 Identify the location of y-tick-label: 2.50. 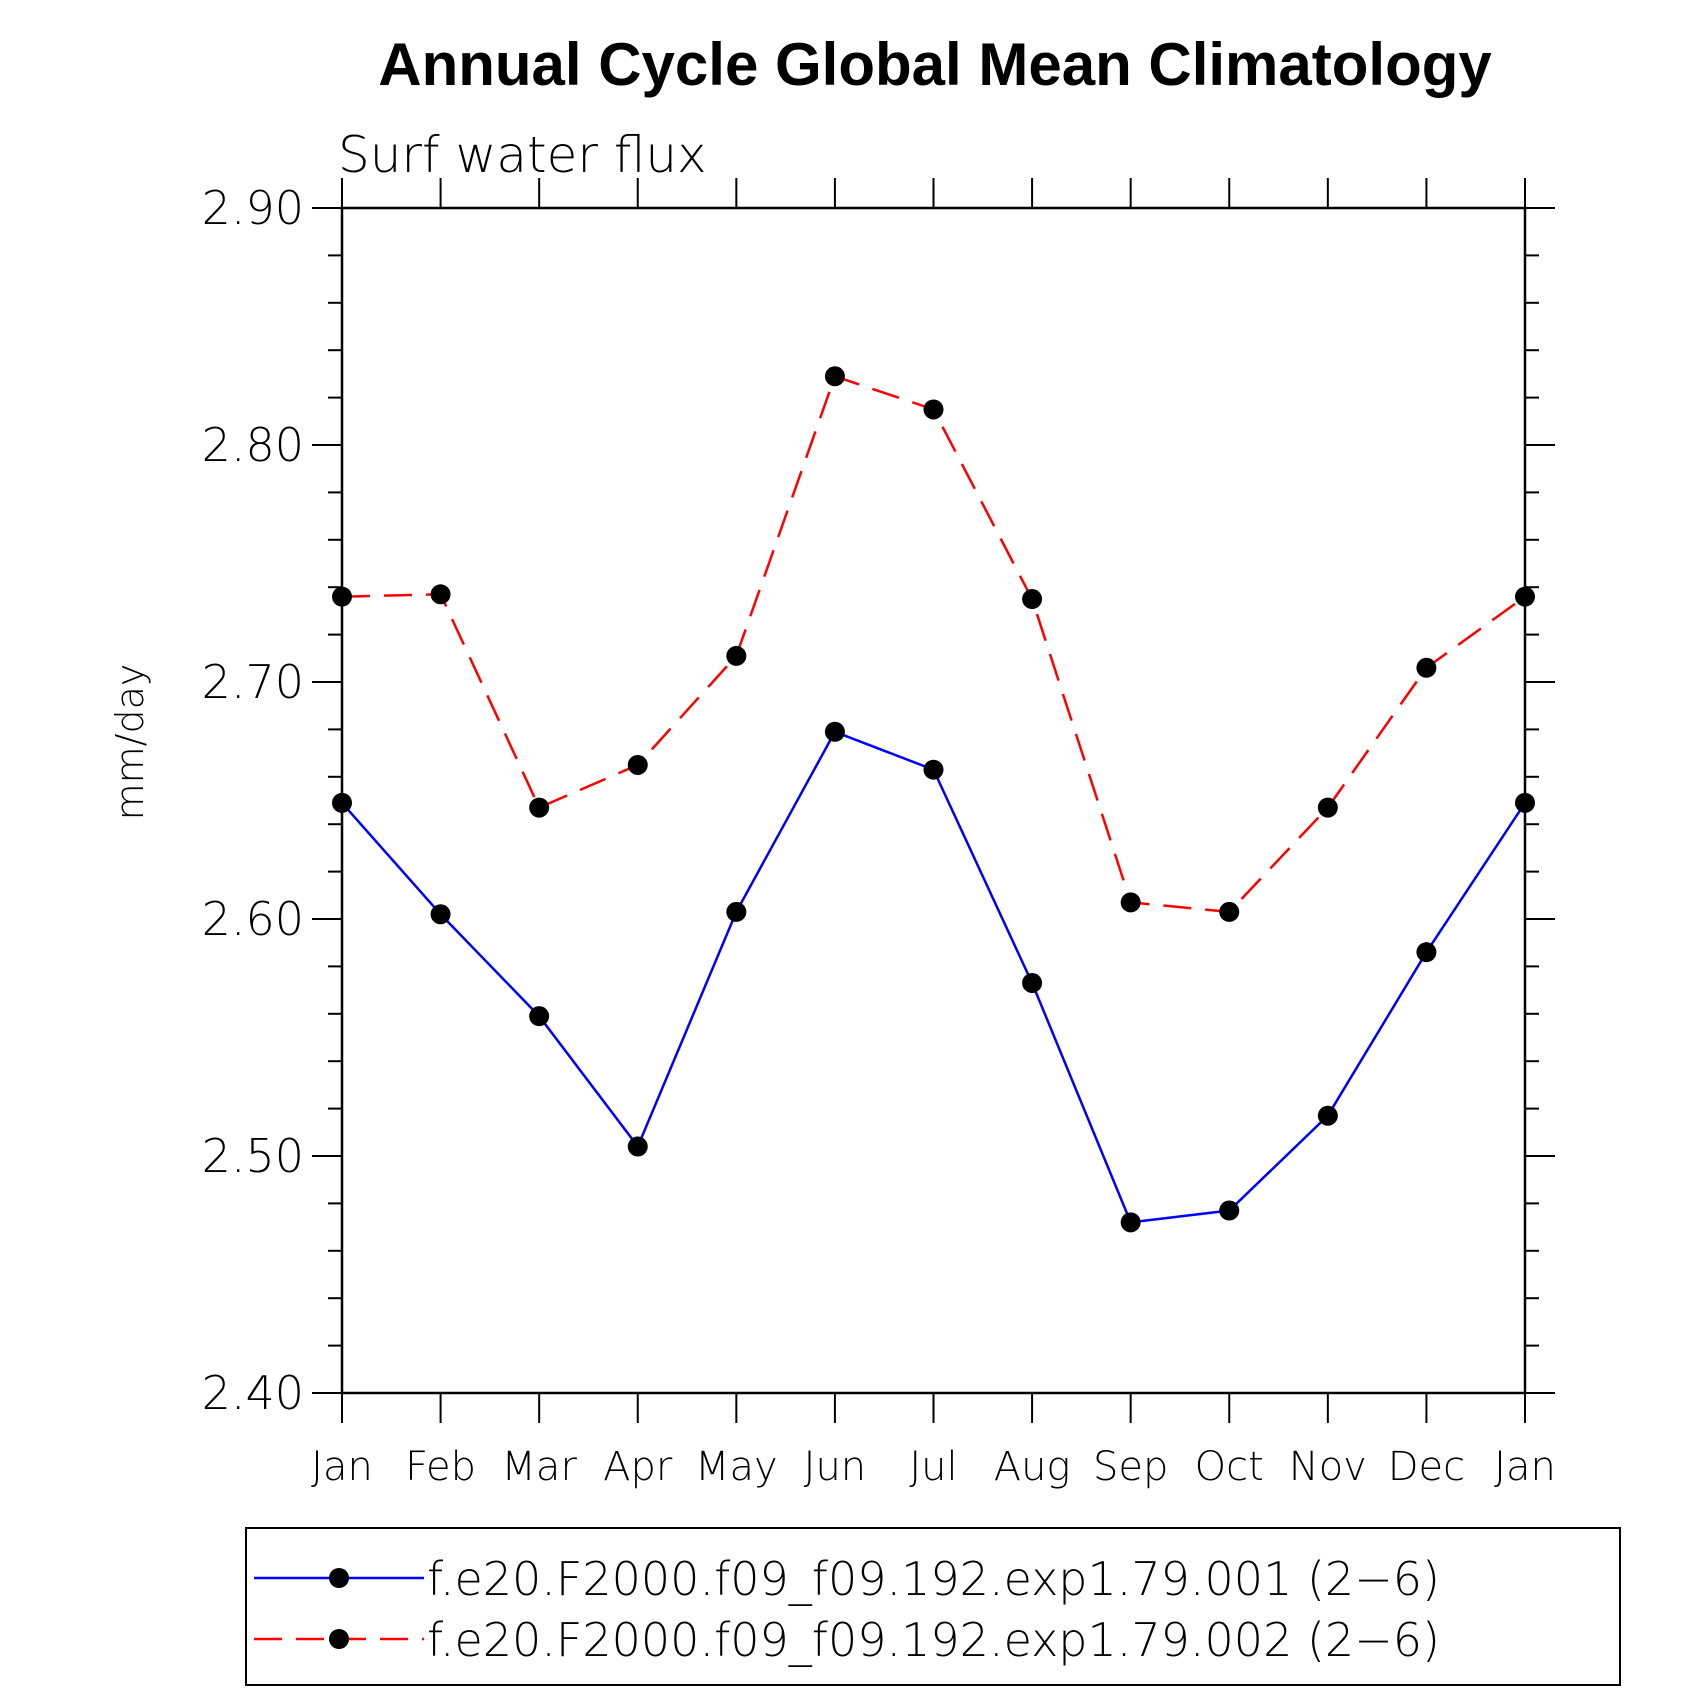
(253, 1156).